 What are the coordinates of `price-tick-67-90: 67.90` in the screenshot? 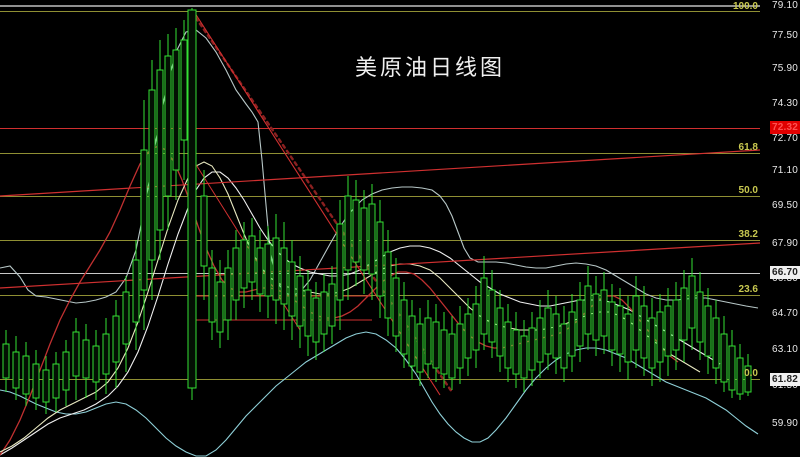 It's located at (784, 243).